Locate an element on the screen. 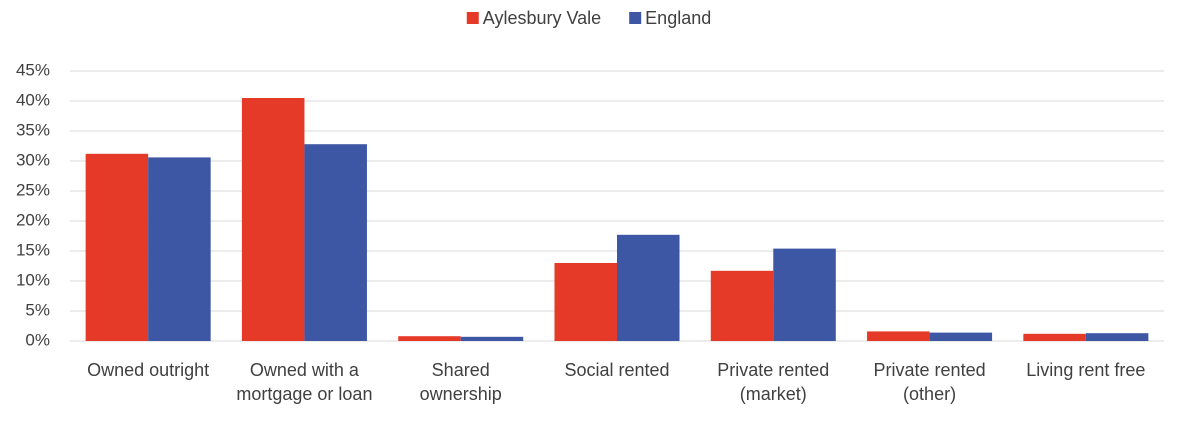 The image size is (1178, 442). x-tick-label: Shared ownership is located at coordinates (460, 382).